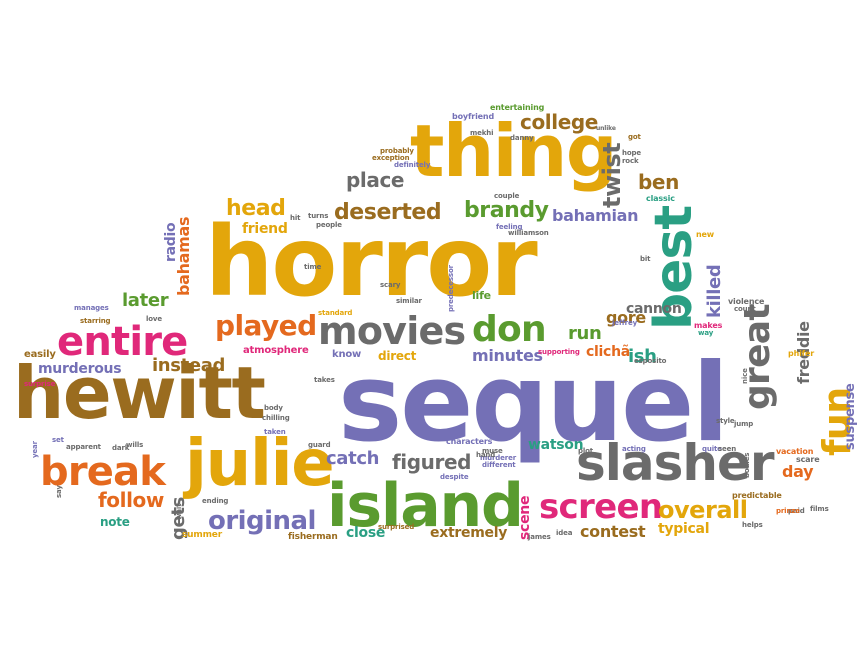  What do you see at coordinates (390, 285) in the screenshot?
I see `word-scary: scary` at bounding box center [390, 285].